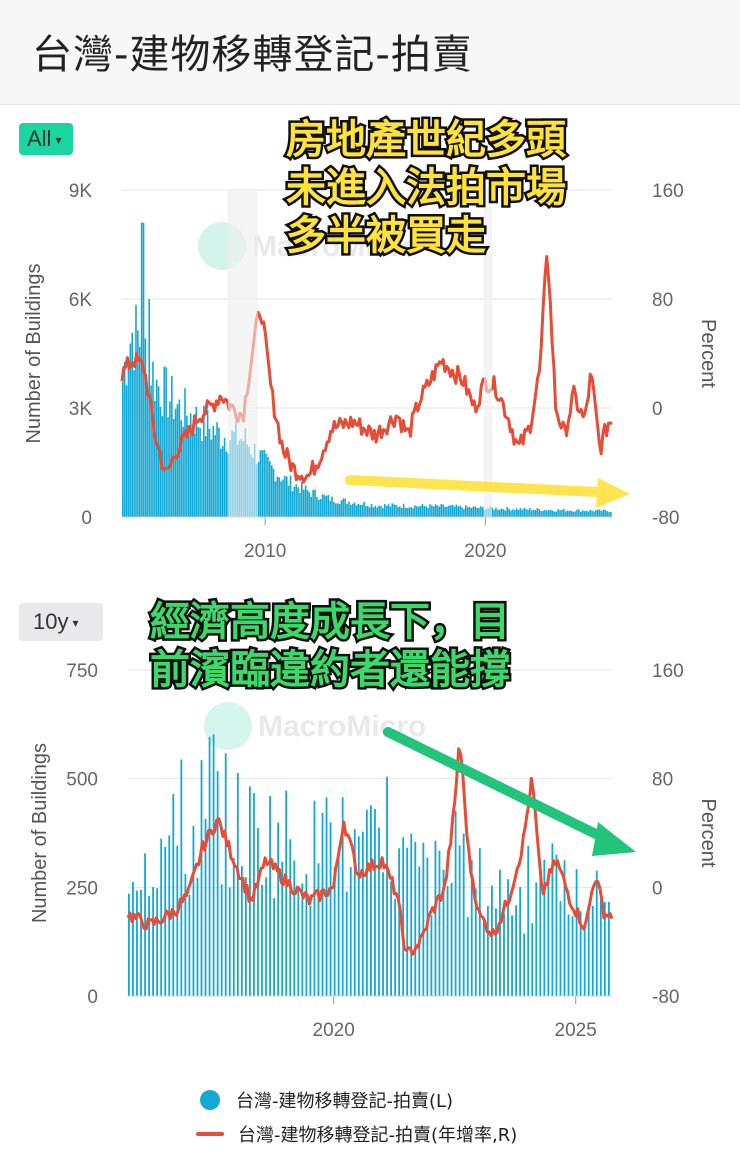 The width and height of the screenshot is (740, 1162). I want to click on range-10y-button: 10y ▾, so click(61, 622).